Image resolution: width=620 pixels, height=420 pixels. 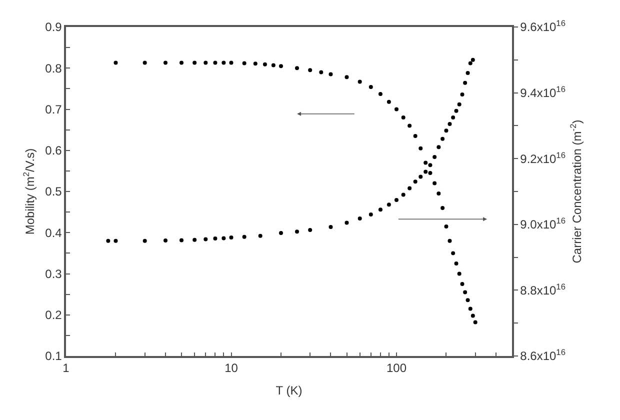 What do you see at coordinates (543, 355) in the screenshot?
I see `y2-tick-label: 8.6x10$^{16}$` at bounding box center [543, 355].